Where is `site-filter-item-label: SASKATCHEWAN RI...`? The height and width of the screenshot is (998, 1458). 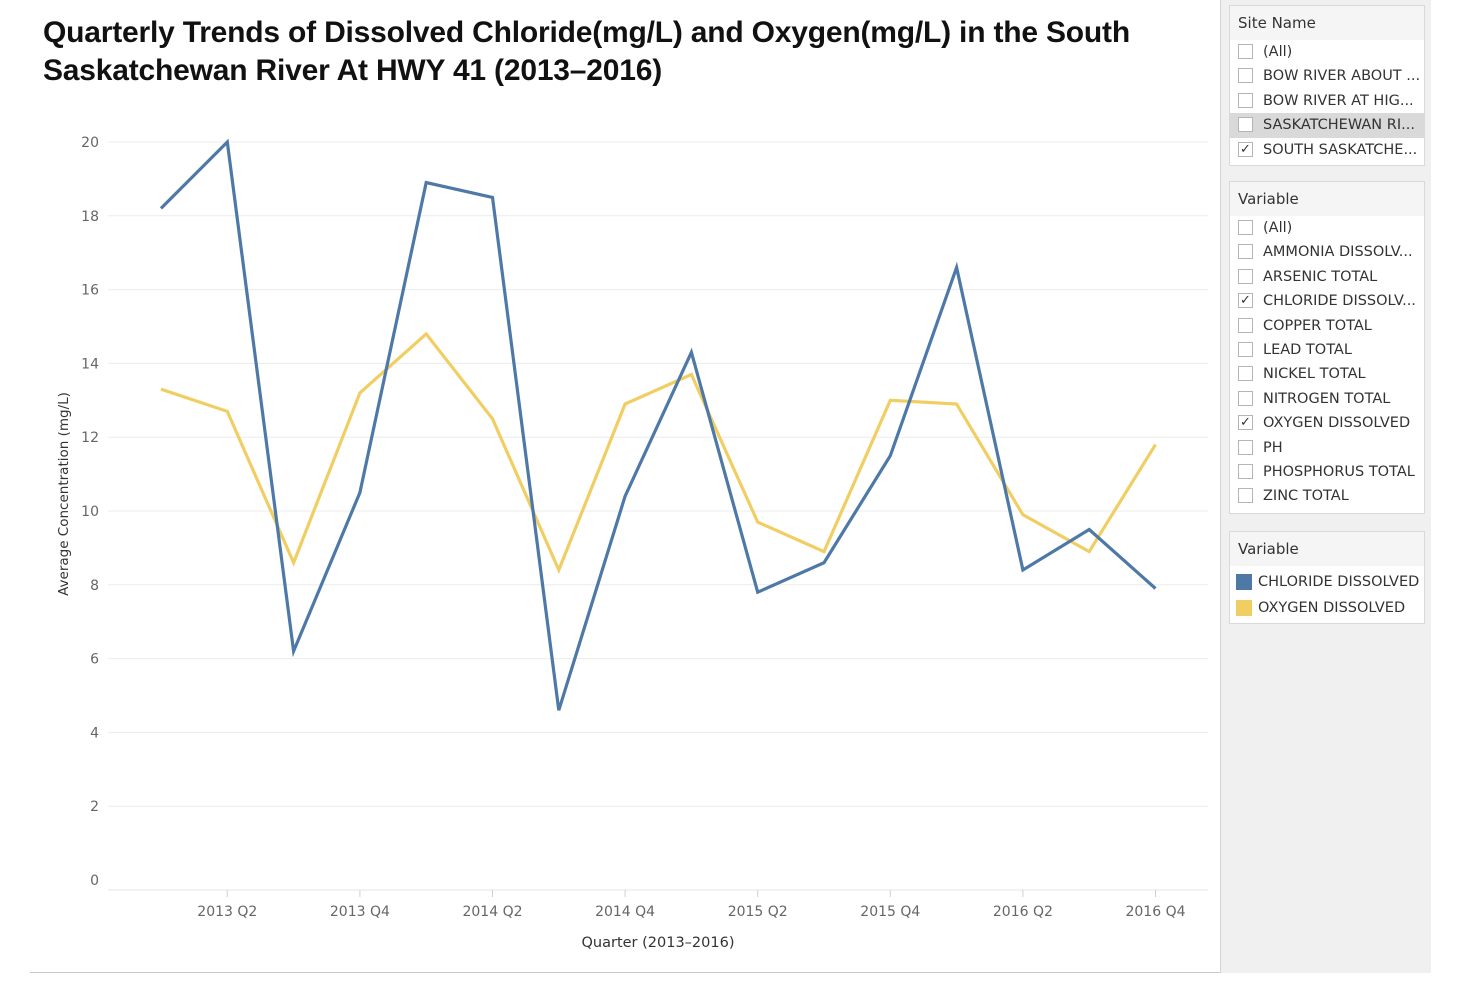
site-filter-item-label: SASKATCHEWAN RI... is located at coordinates (1339, 125).